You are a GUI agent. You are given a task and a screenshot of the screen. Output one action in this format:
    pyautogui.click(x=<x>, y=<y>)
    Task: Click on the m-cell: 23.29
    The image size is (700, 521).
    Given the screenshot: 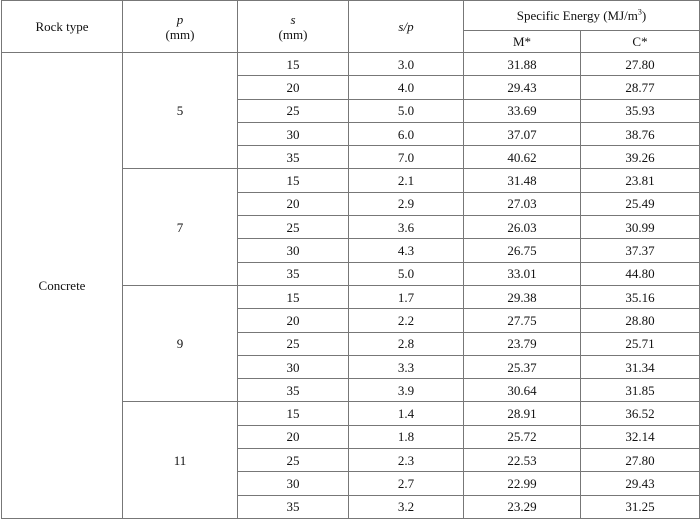 What is the action you would take?
    pyautogui.click(x=522, y=506)
    